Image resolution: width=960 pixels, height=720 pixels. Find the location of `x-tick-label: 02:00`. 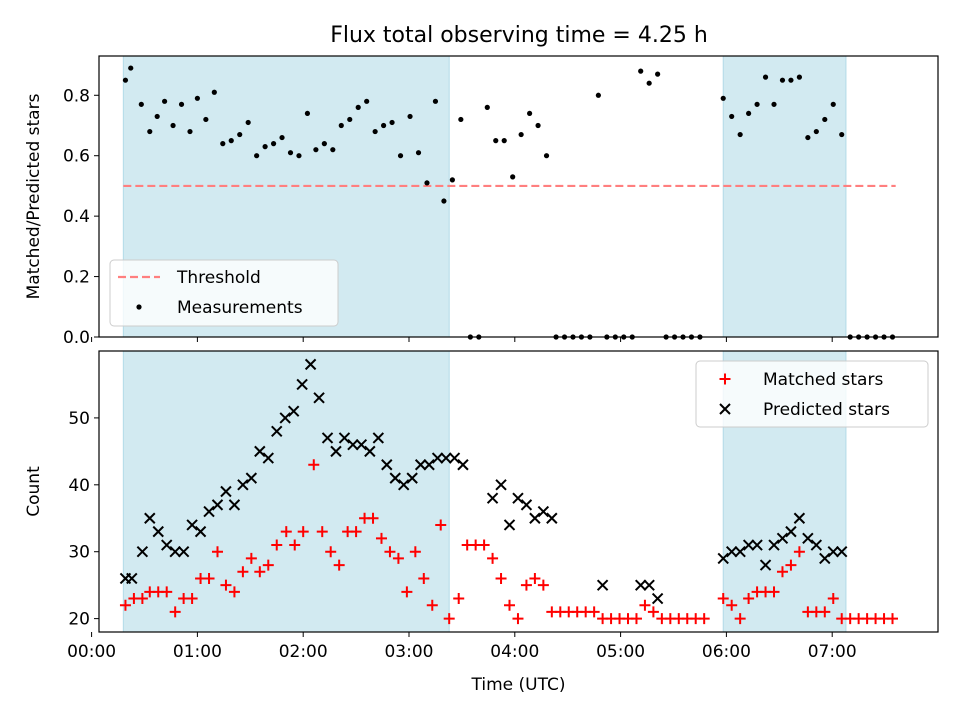

x-tick-label: 02:00 is located at coordinates (303, 652).